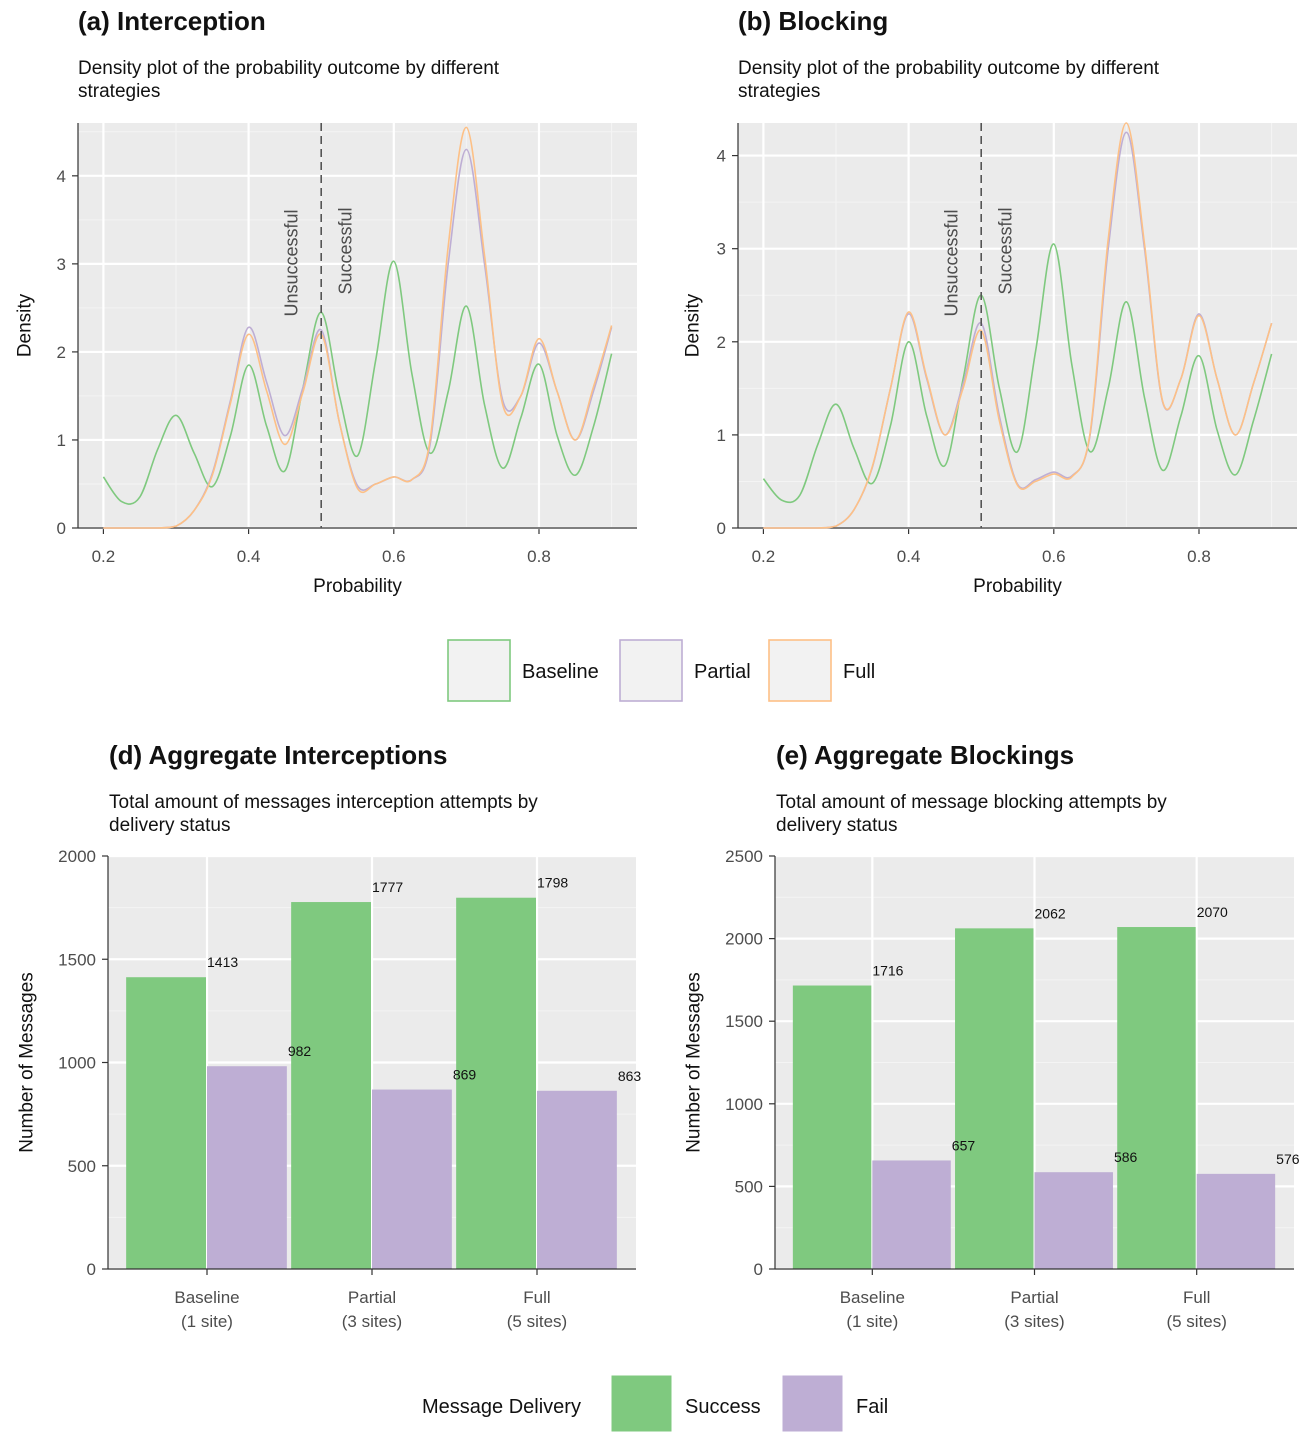 The image size is (1308, 1432). I want to click on legend-key-partial, so click(651, 670).